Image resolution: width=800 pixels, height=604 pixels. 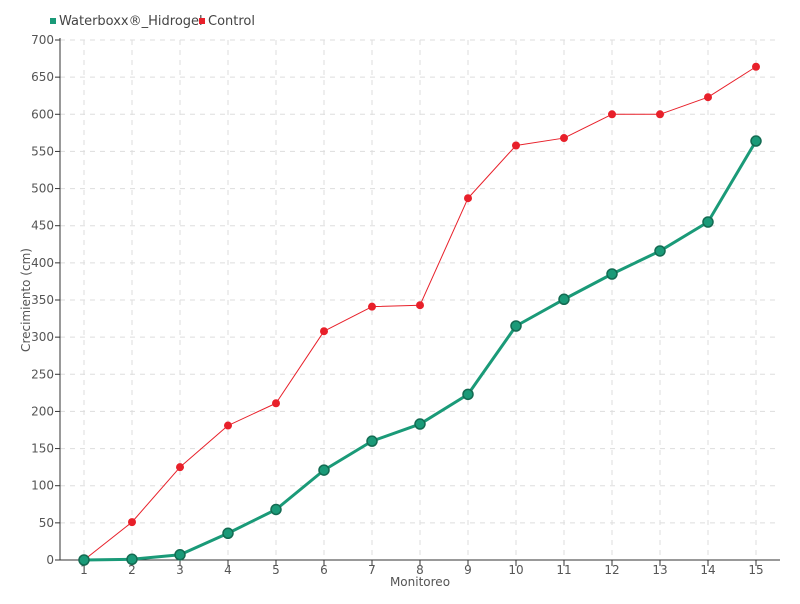 I want to click on y-tick-label: 100, so click(x=42, y=486).